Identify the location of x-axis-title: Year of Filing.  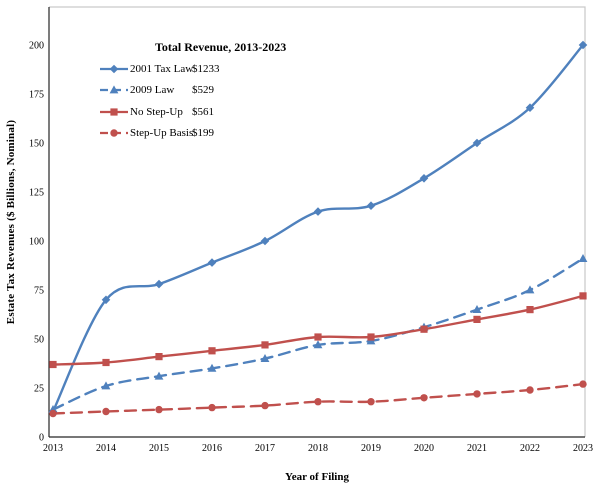
(317, 477).